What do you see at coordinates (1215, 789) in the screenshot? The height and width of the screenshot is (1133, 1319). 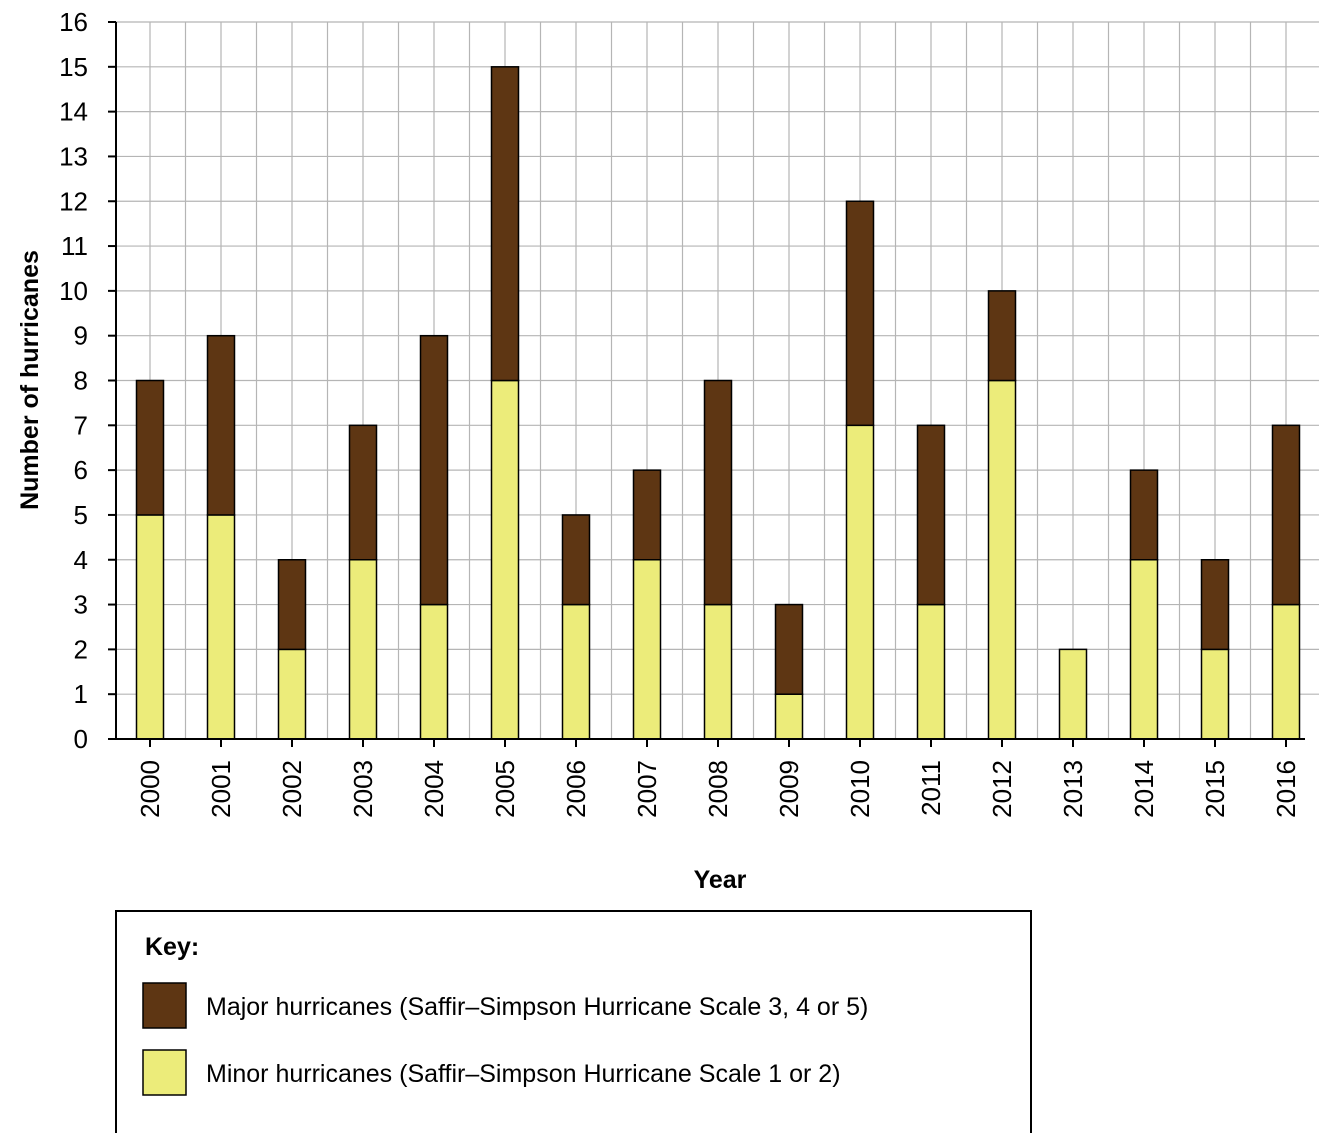 I see `x-tick-label: 2015` at bounding box center [1215, 789].